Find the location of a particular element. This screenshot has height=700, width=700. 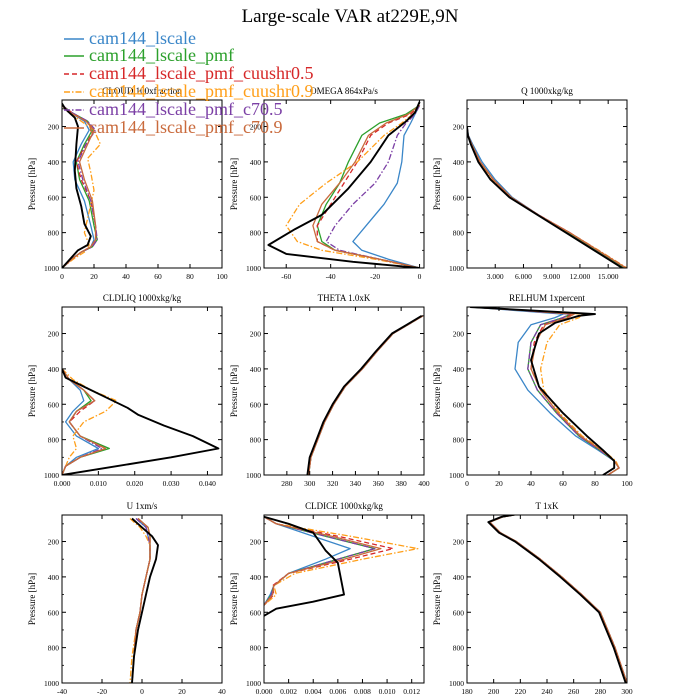

x-tick-label: 260 is located at coordinates (574, 691).